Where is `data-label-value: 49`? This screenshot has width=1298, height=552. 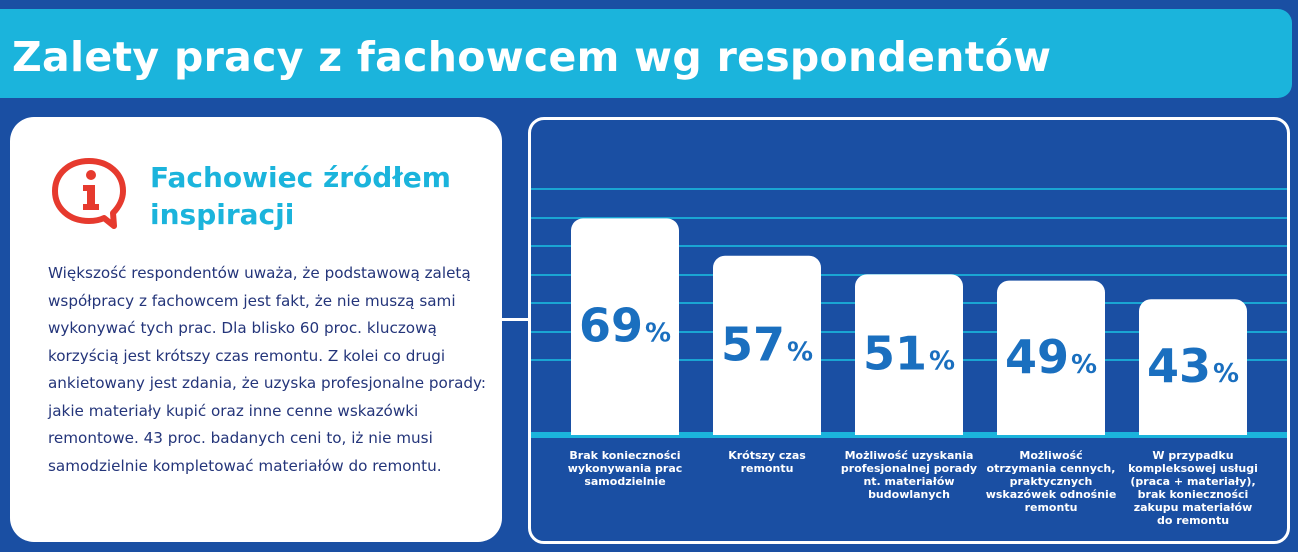 data-label-value: 49 is located at coordinates (1037, 357).